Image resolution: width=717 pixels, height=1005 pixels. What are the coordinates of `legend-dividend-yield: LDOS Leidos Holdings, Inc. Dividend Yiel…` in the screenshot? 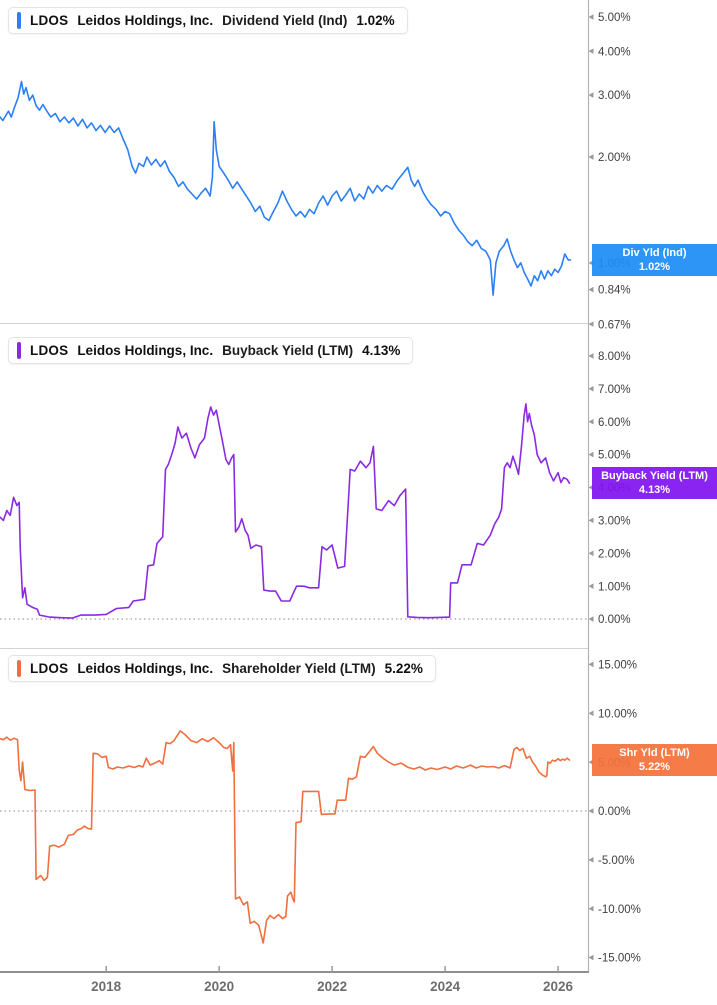 It's located at (208, 20).